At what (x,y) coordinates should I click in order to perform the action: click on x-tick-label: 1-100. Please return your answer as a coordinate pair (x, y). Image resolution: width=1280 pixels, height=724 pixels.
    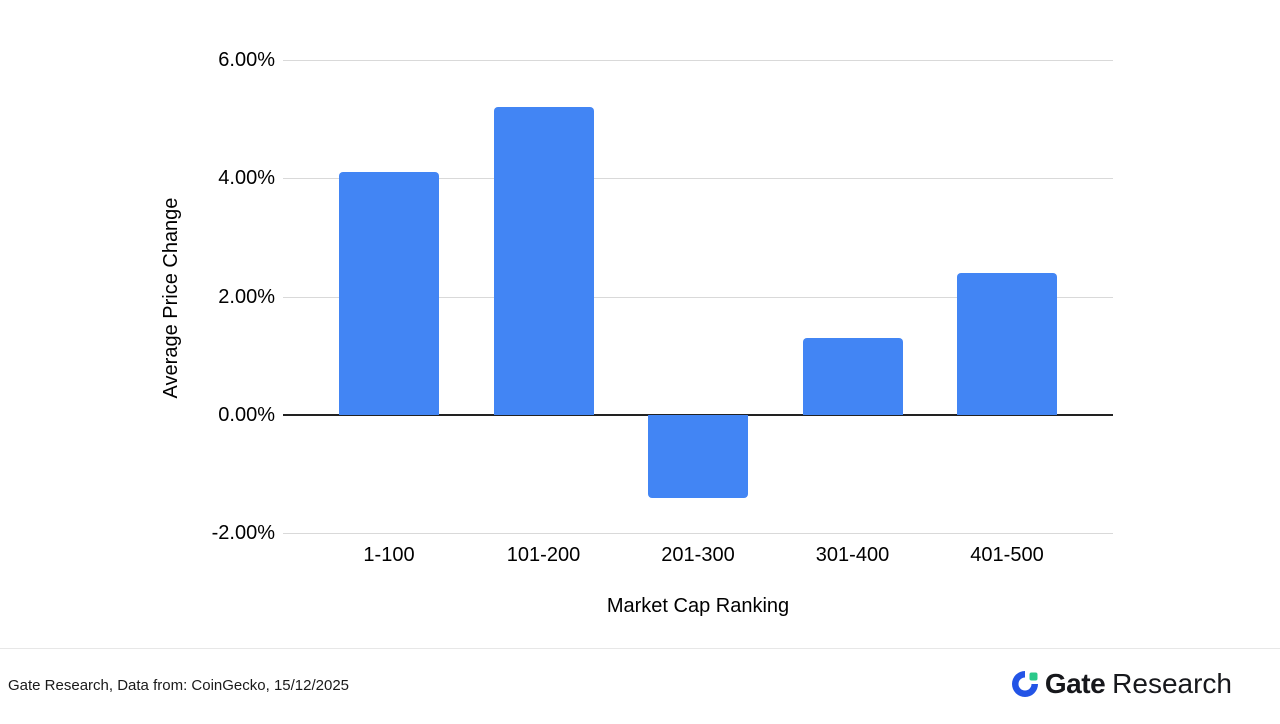
    Looking at the image, I should click on (389, 555).